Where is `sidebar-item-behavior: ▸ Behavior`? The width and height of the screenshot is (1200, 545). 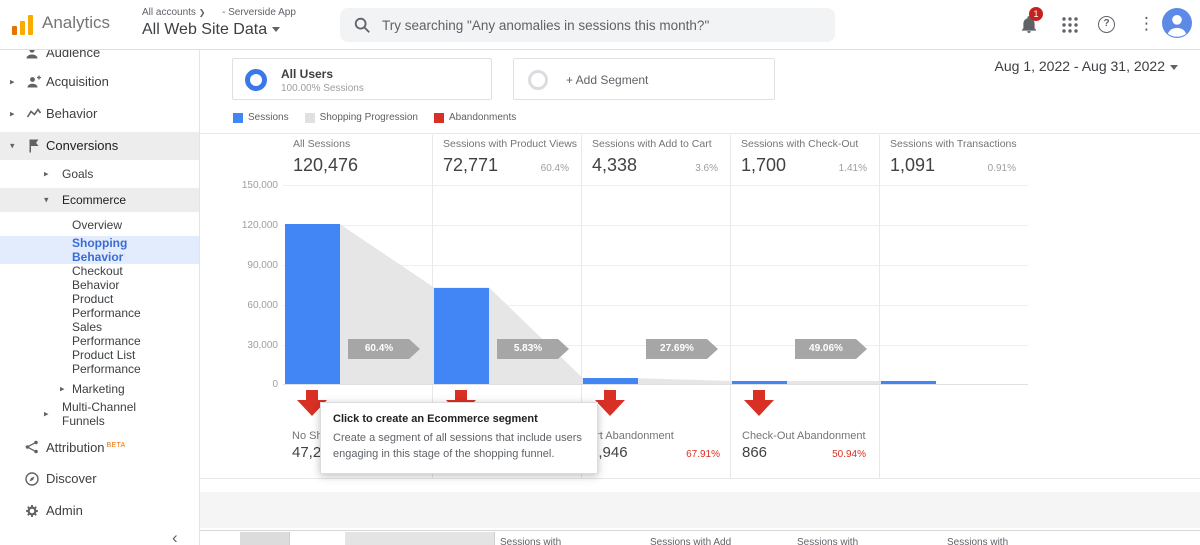 sidebar-item-behavior: ▸ Behavior is located at coordinates (54, 114).